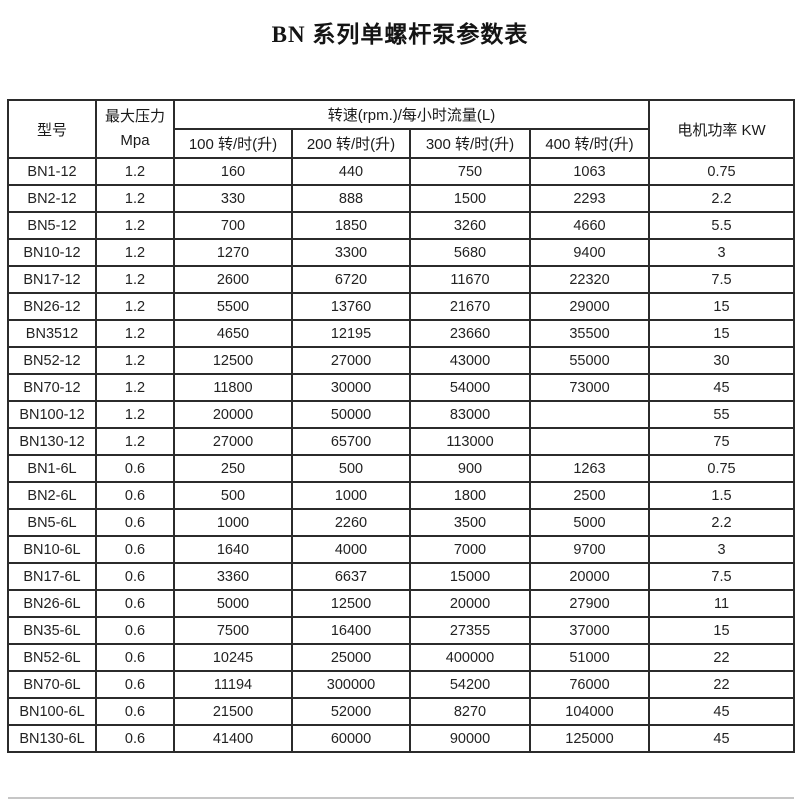 The width and height of the screenshot is (800, 800). What do you see at coordinates (351, 306) in the screenshot?
I see `value-cell: 13760` at bounding box center [351, 306].